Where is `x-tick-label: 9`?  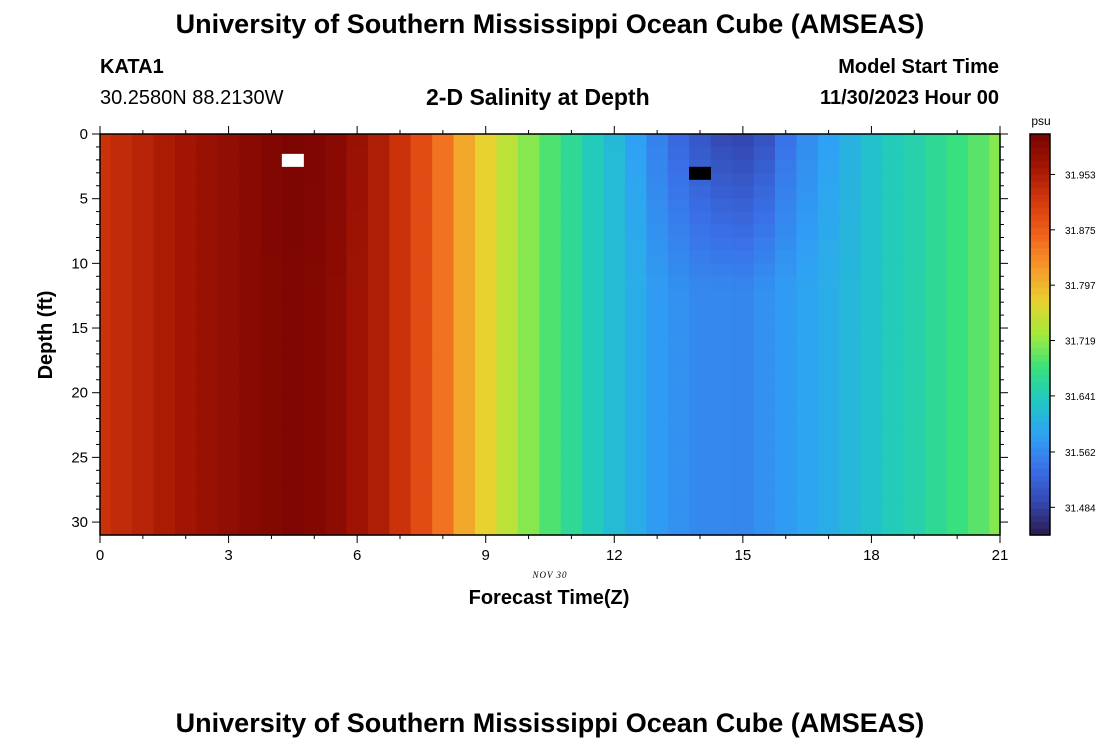 x-tick-label: 9 is located at coordinates (486, 555).